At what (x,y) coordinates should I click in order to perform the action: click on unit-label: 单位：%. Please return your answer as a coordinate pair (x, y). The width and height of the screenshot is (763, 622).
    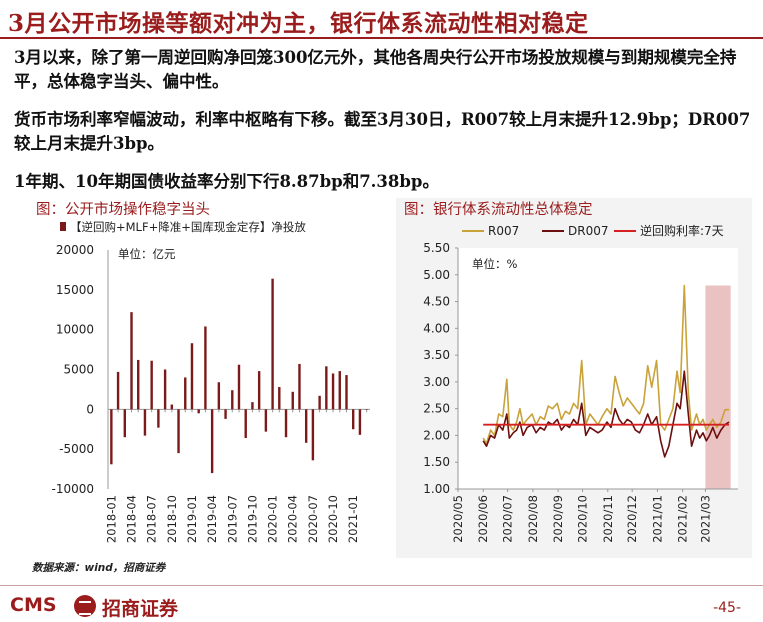
    Looking at the image, I should click on (494, 264).